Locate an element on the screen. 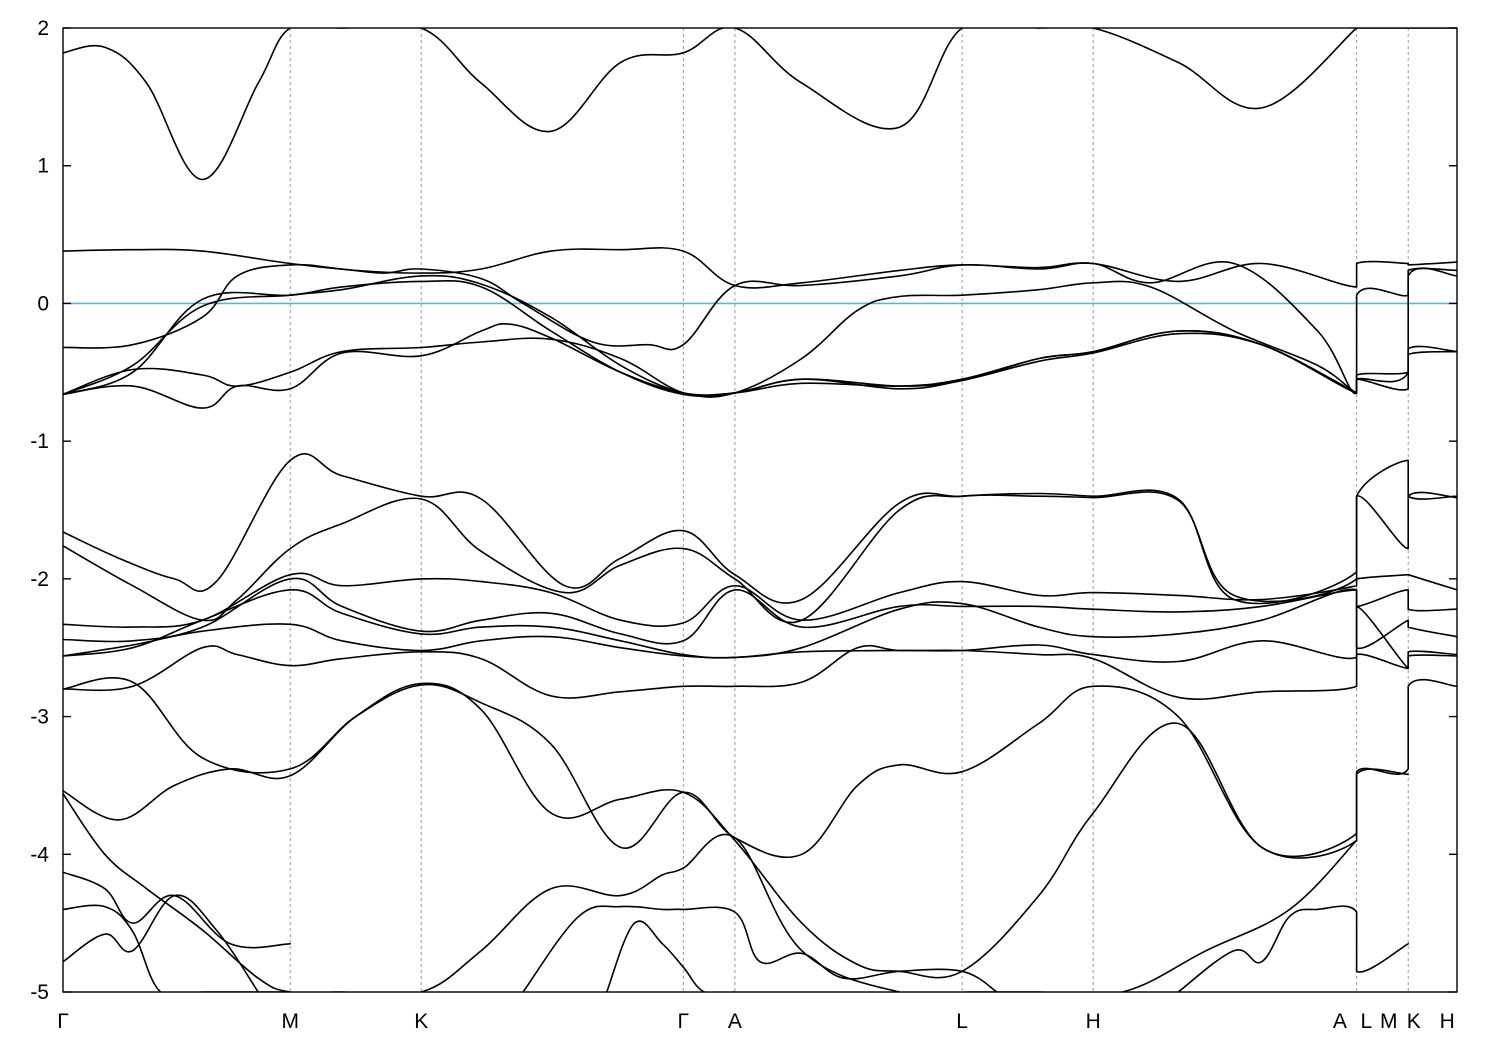 The width and height of the screenshot is (1500, 1050). y-tick-label: -3 is located at coordinates (39, 717).